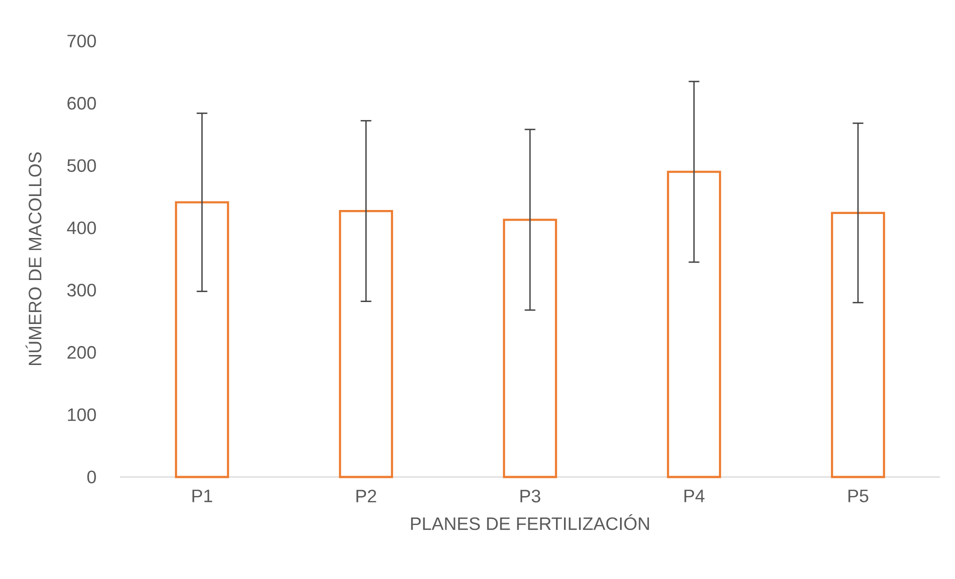  What do you see at coordinates (82, 41) in the screenshot?
I see `y-tick-label: 700` at bounding box center [82, 41].